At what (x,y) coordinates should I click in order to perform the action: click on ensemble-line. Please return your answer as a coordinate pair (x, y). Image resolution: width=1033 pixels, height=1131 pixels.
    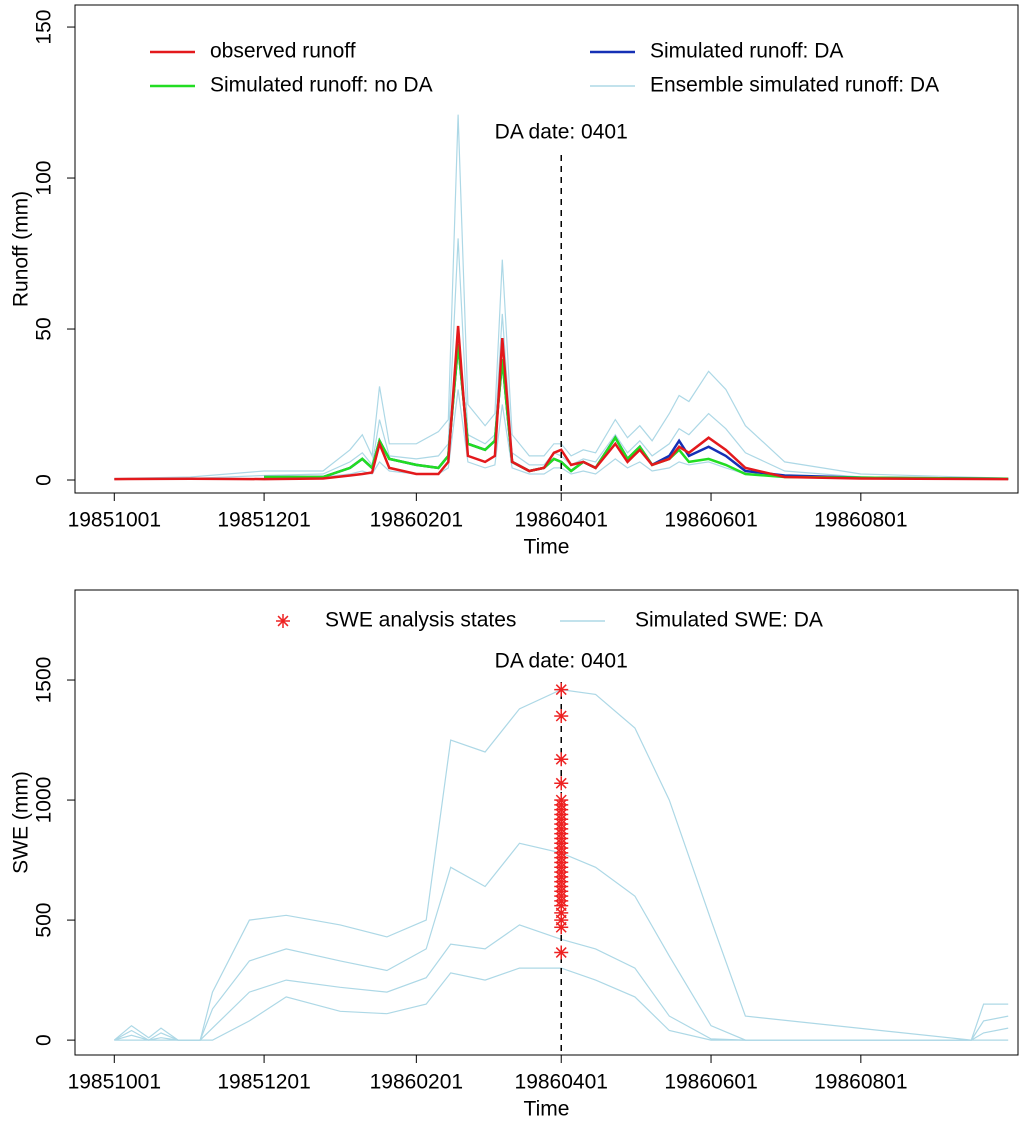
    Looking at the image, I should click on (561, 1004).